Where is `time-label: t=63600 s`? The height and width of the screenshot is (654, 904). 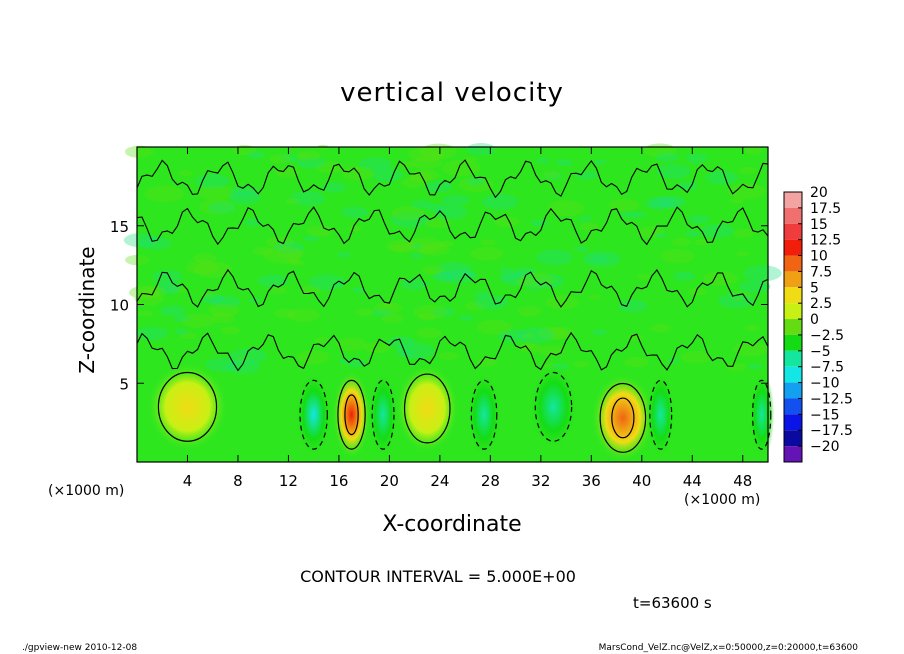
time-label: t=63600 s is located at coordinates (672, 603).